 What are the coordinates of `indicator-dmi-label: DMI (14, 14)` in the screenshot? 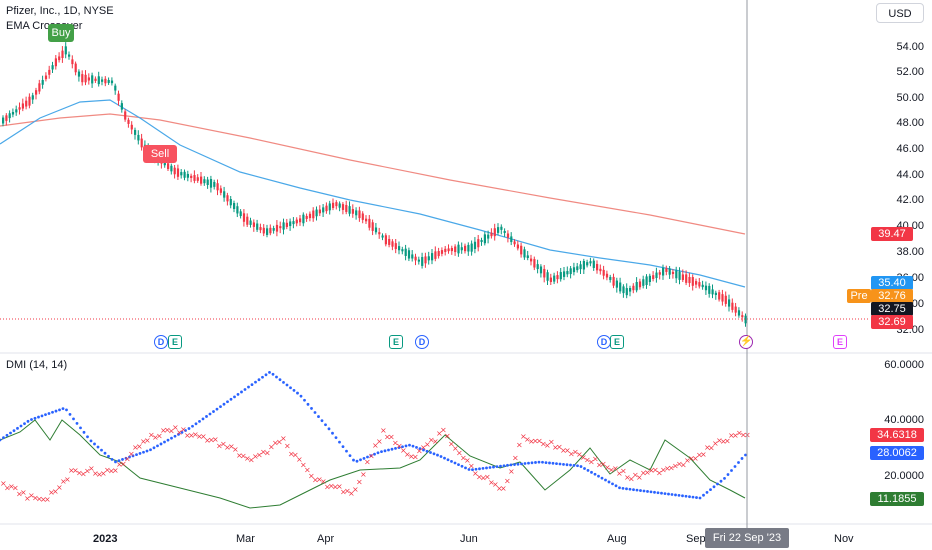 It's located at (37, 365).